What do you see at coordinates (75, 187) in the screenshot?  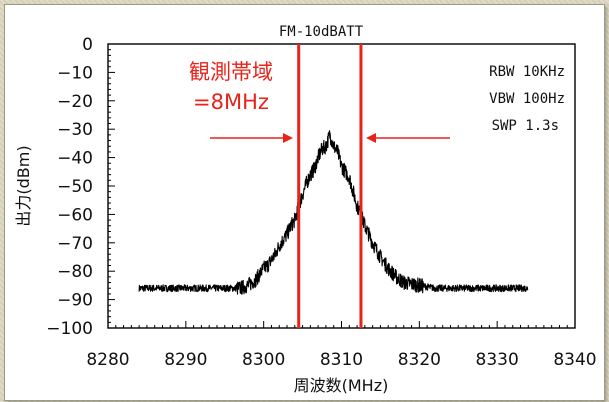 I see `y-tick-label: −50` at bounding box center [75, 187].